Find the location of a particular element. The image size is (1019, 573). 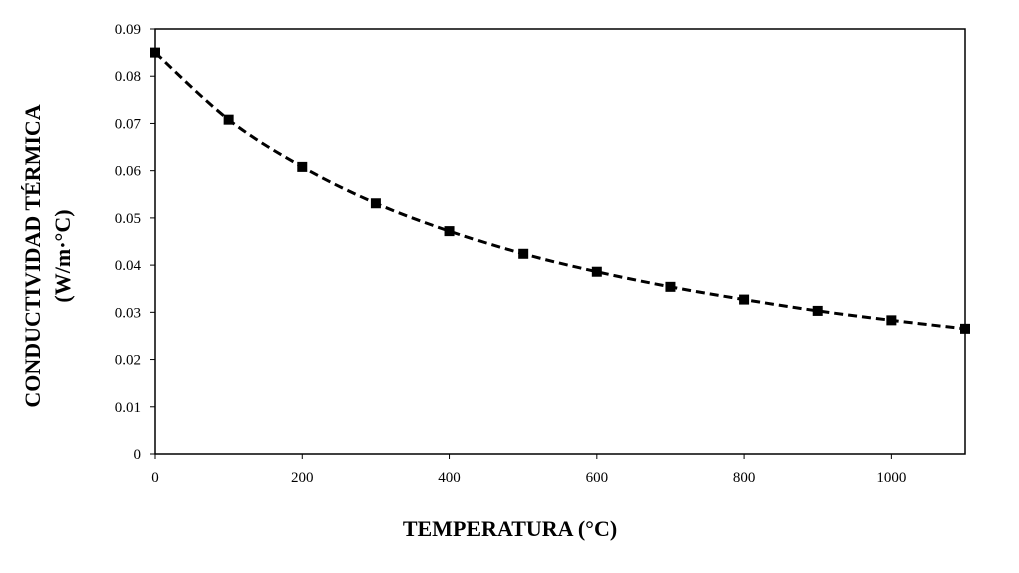

y-tick-label: 0.09 is located at coordinates (128, 30).